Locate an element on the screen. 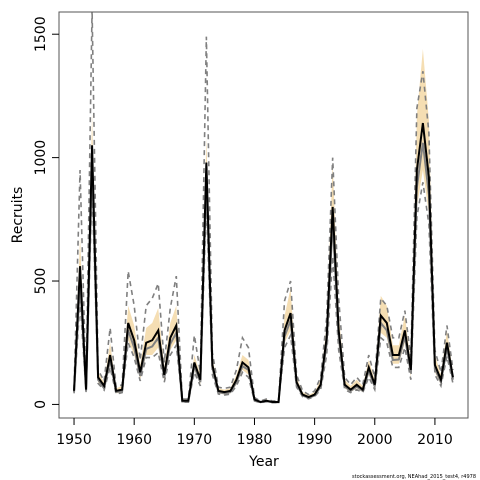 The width and height of the screenshot is (480, 480). y-tick-label: 1500 is located at coordinates (41, 34).